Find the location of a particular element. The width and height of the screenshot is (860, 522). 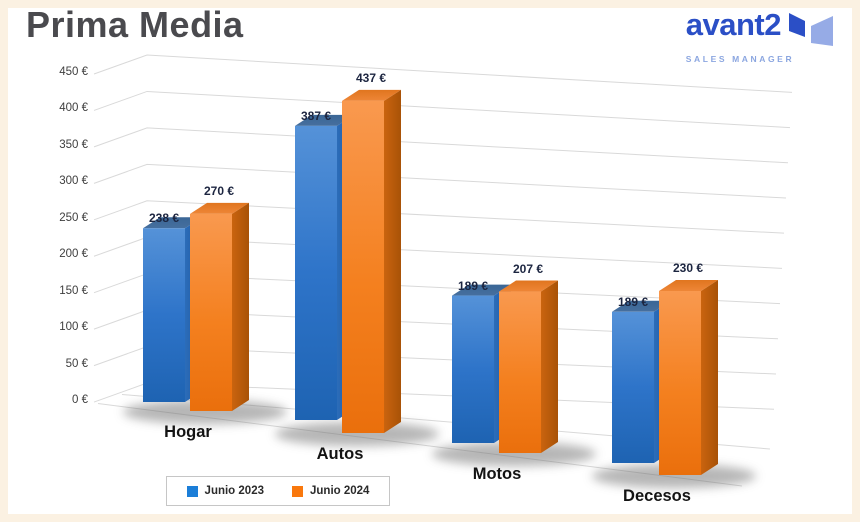

y-axis-tick-label: 50 € is located at coordinates (76, 363).